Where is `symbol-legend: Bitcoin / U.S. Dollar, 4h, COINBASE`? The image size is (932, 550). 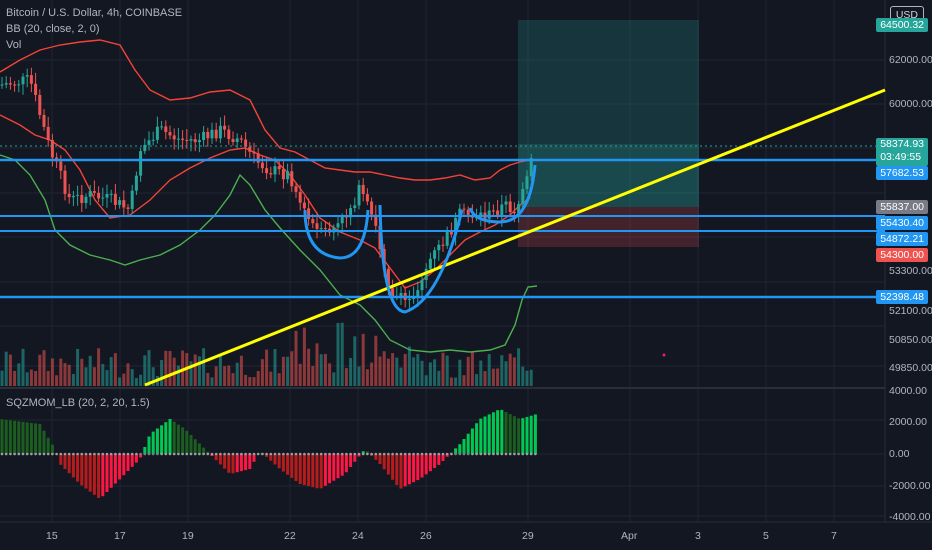 symbol-legend: Bitcoin / U.S. Dollar, 4h, COINBASE is located at coordinates (94, 13).